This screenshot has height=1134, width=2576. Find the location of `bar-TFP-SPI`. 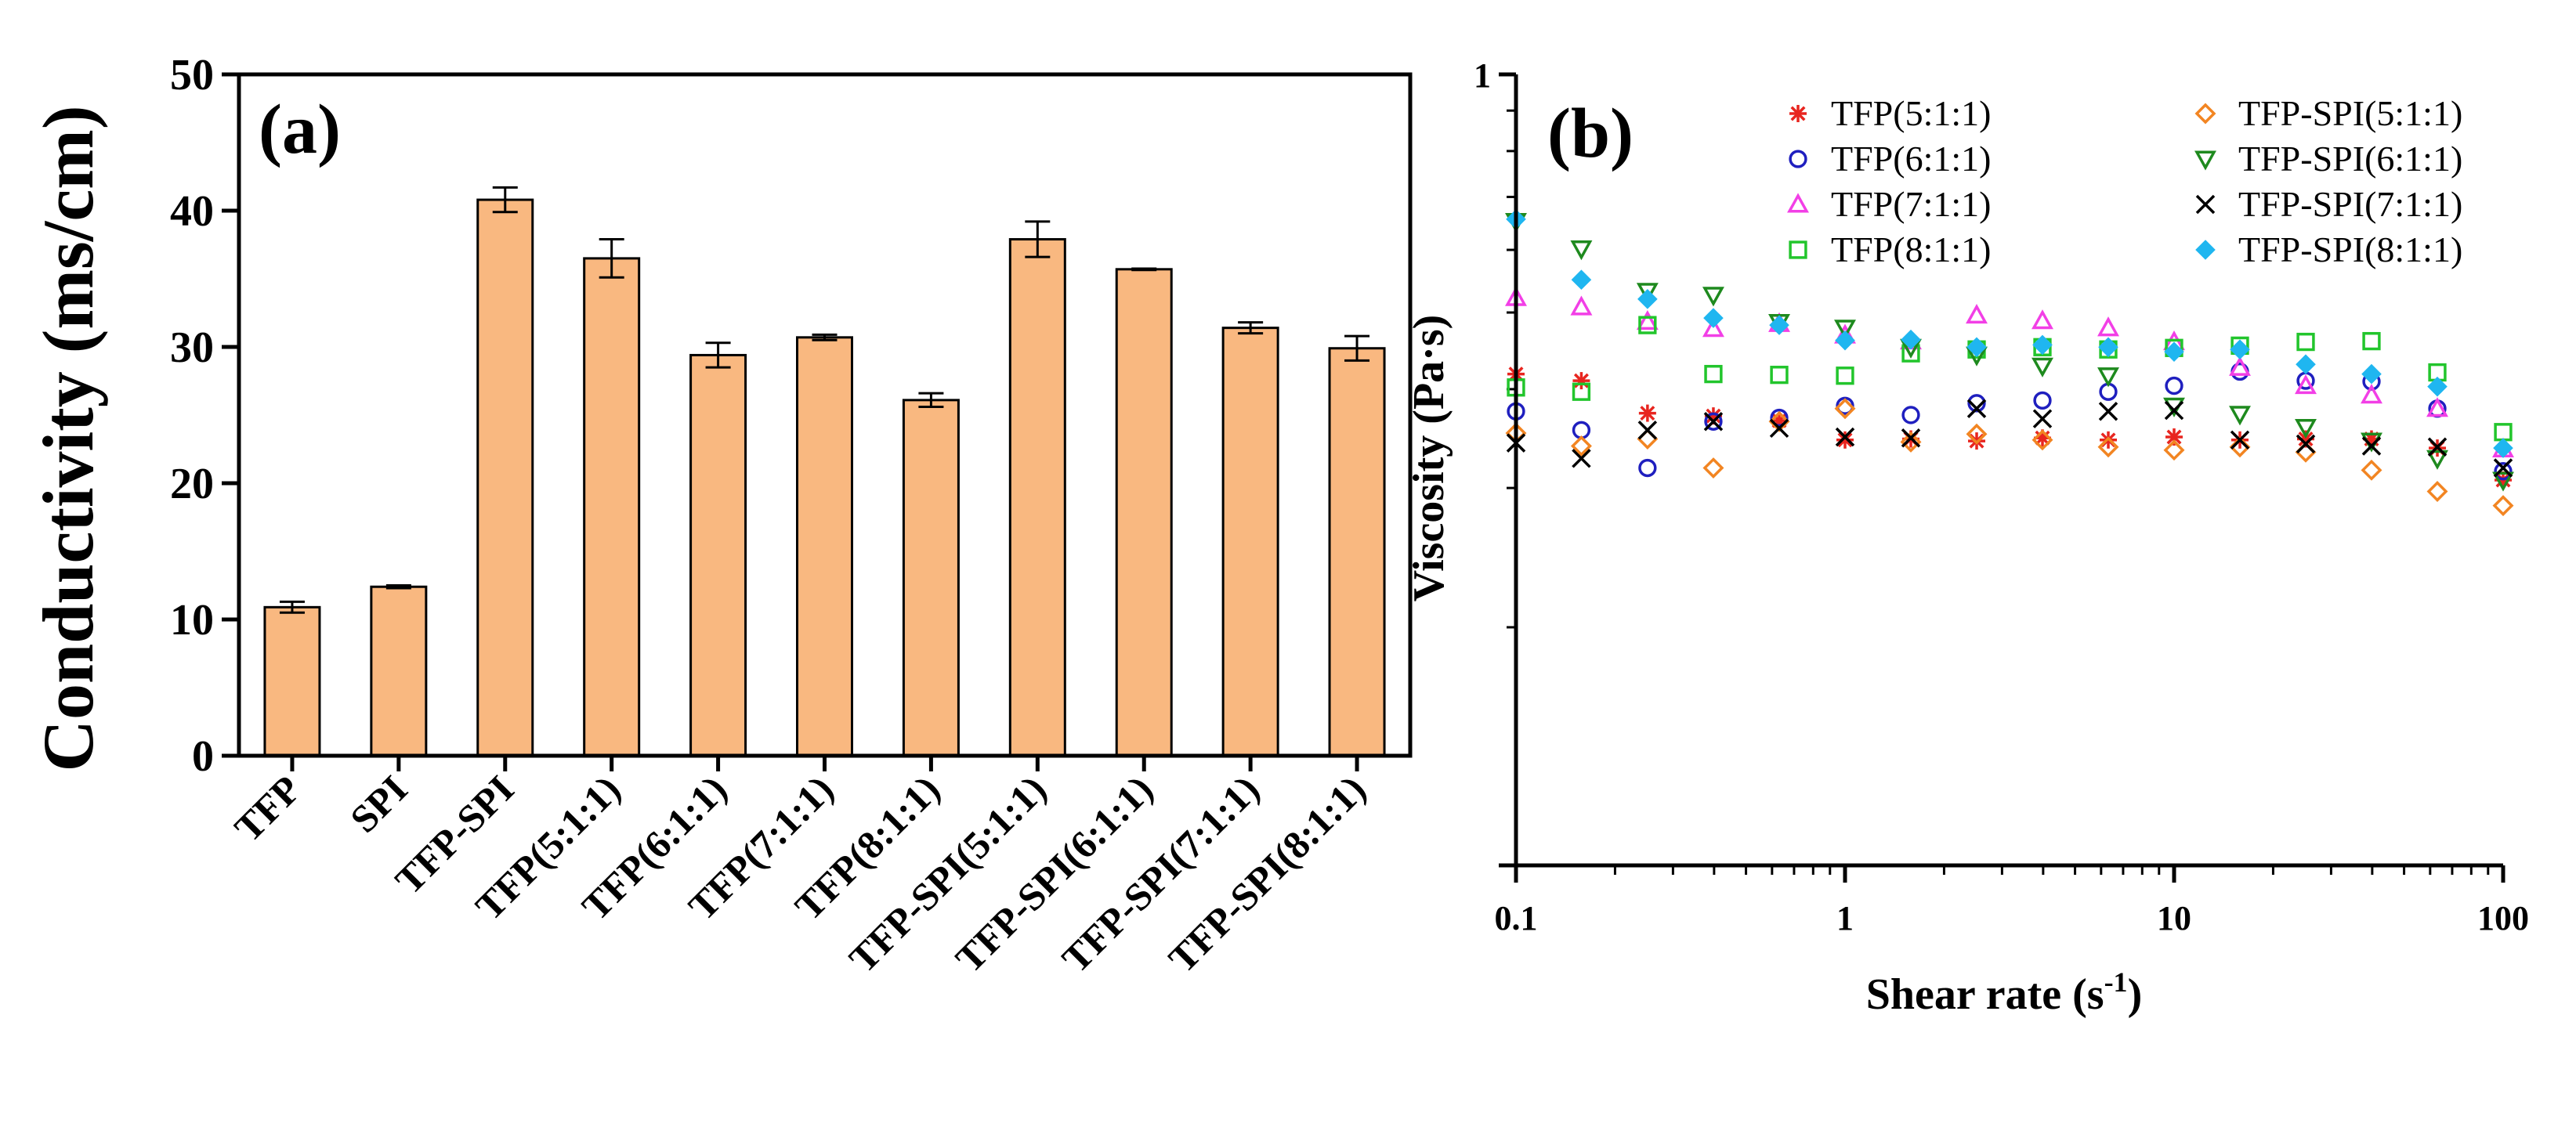

bar-TFP-SPI is located at coordinates (505, 477).